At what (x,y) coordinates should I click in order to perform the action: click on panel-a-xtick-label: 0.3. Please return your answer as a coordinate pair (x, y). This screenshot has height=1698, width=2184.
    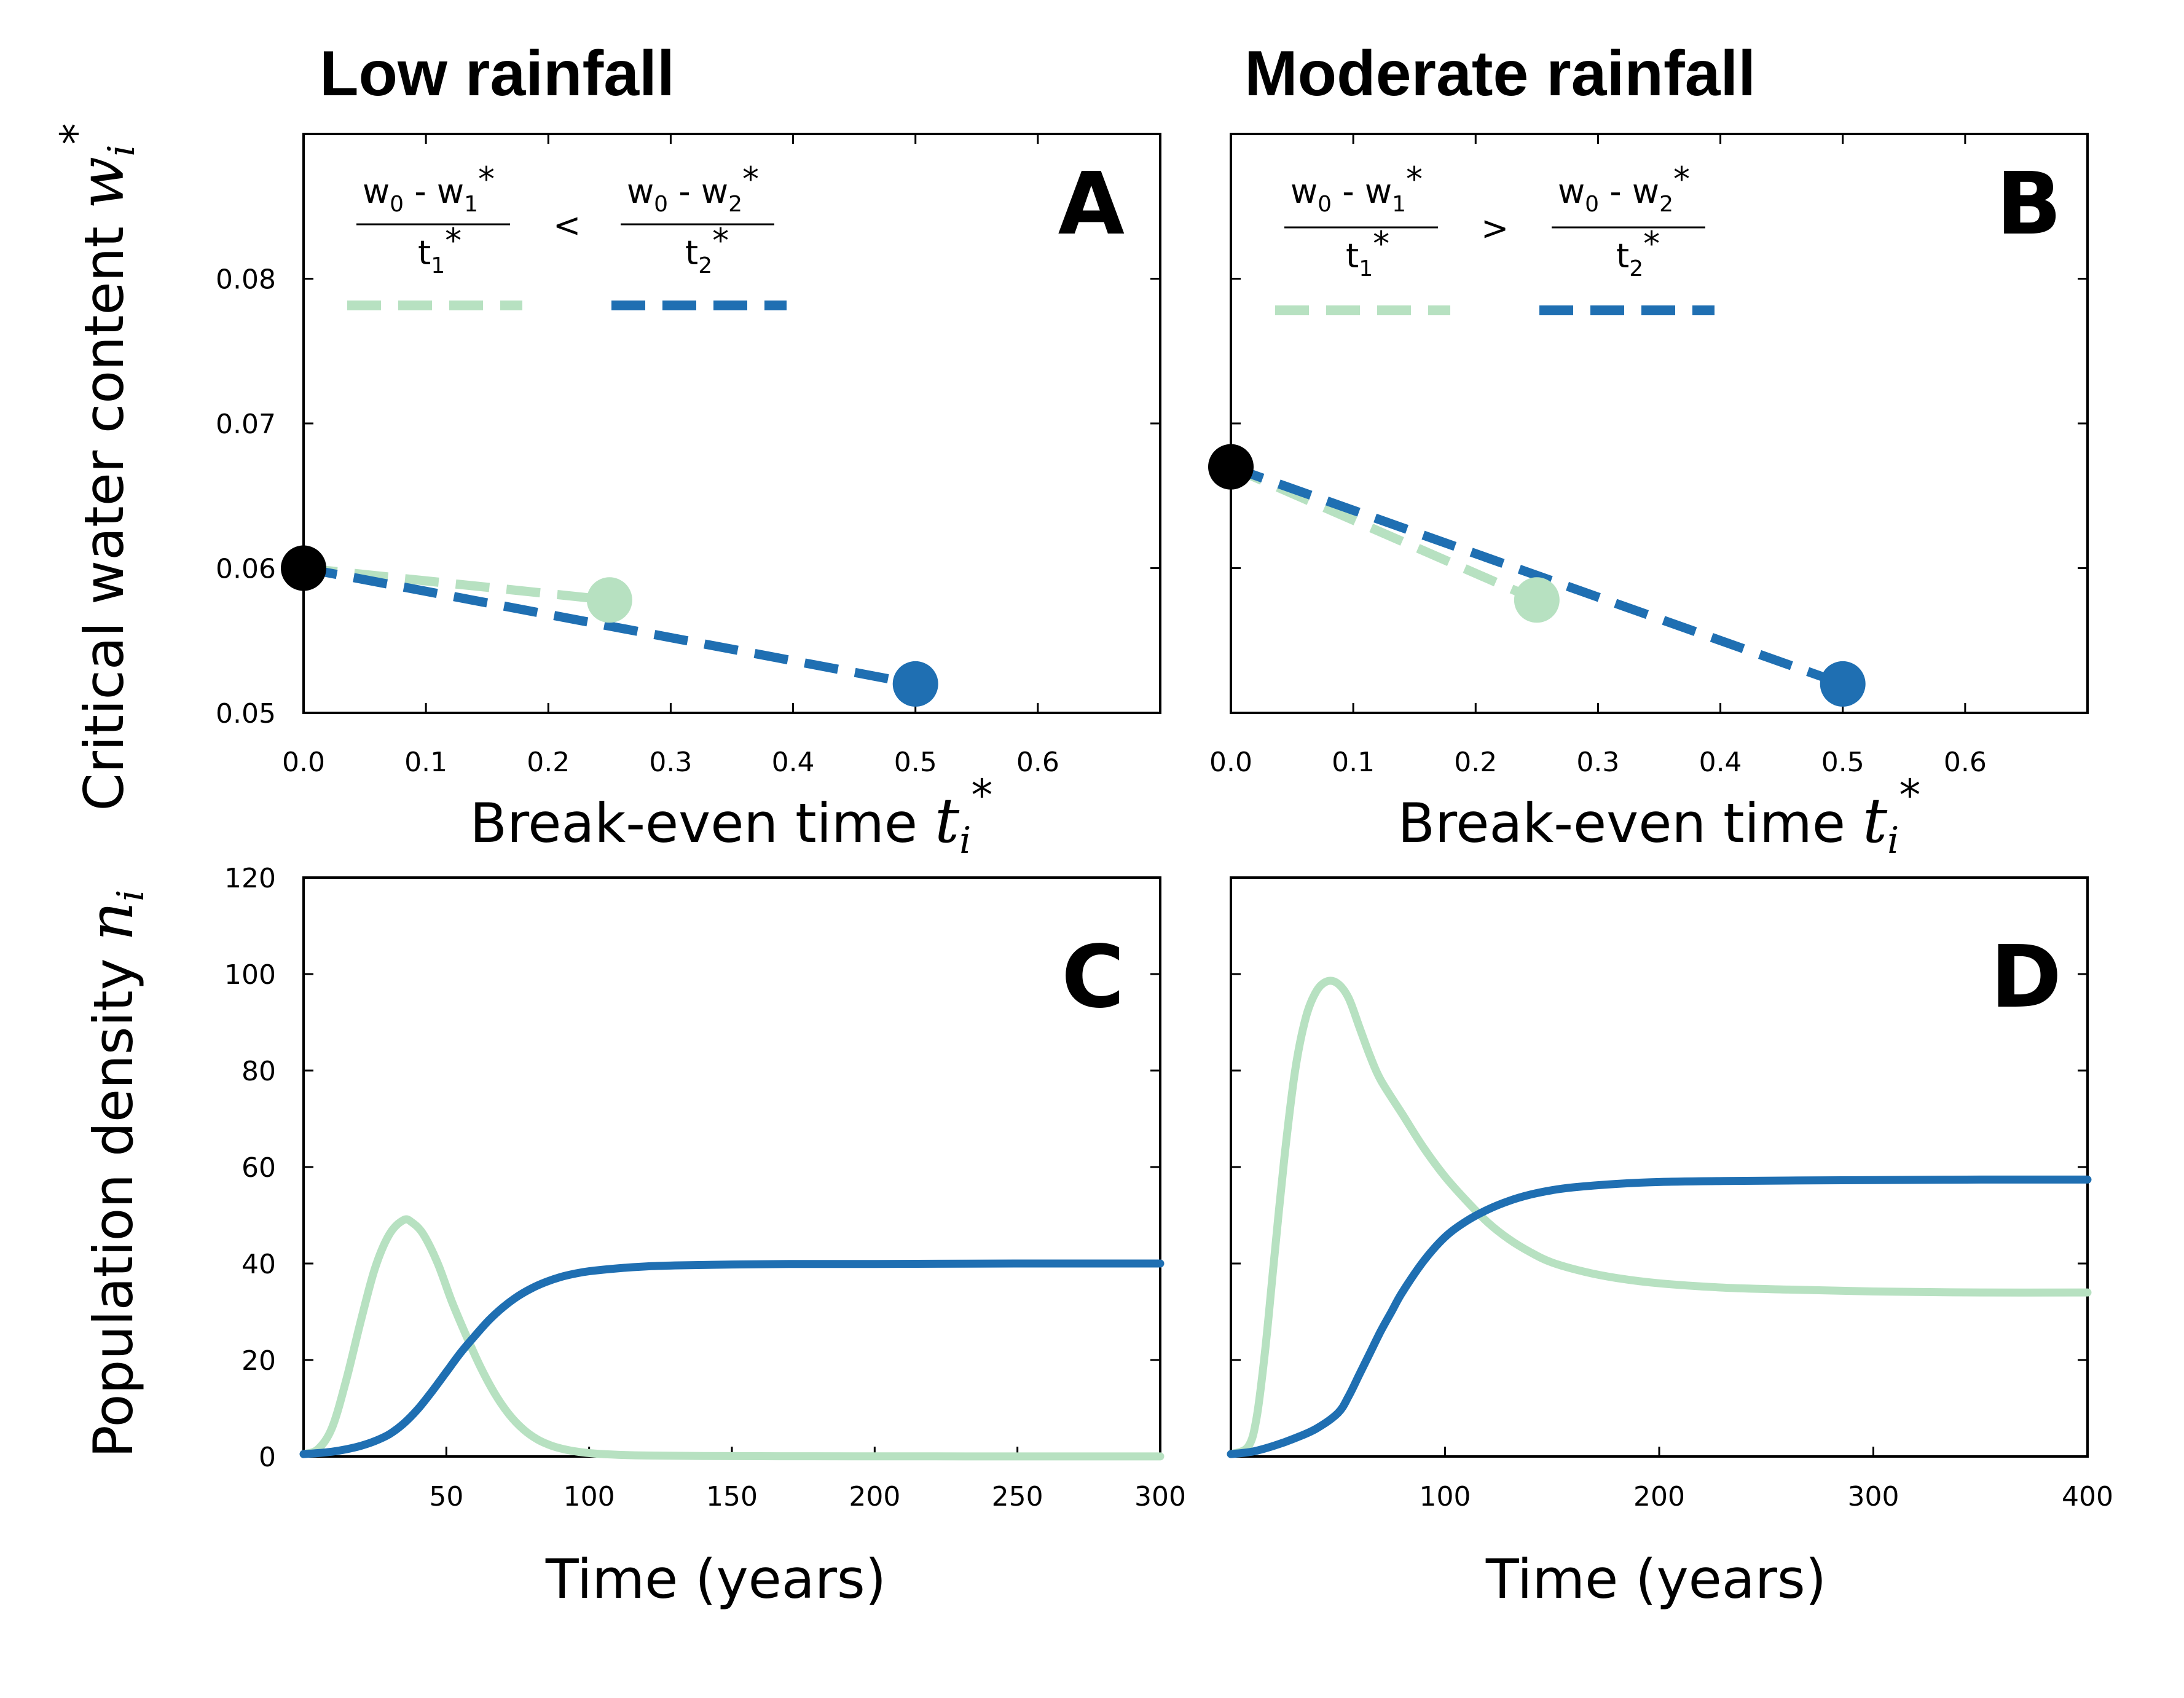
    Looking at the image, I should click on (670, 762).